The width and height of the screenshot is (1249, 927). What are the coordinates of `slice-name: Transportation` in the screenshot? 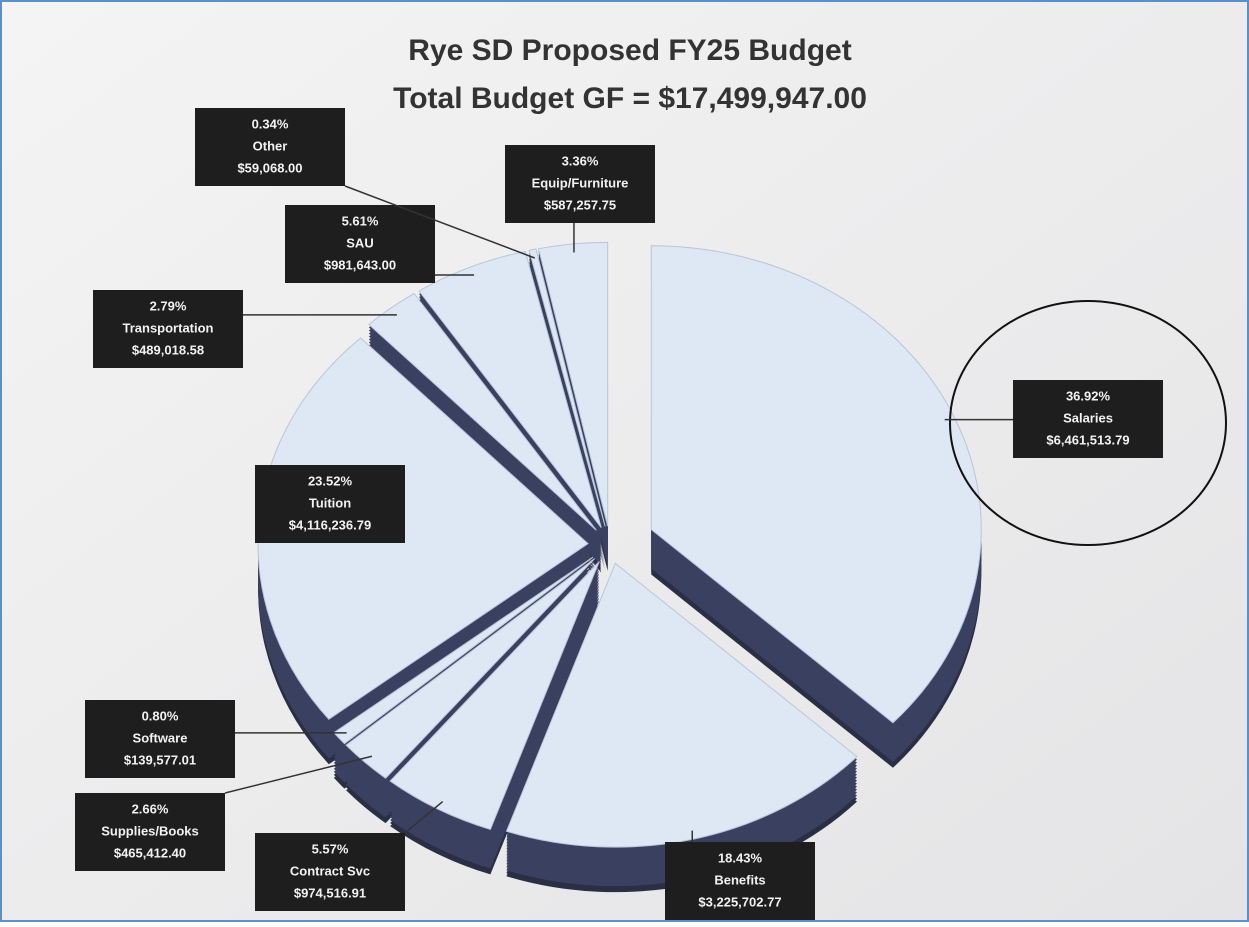 It's located at (167, 327).